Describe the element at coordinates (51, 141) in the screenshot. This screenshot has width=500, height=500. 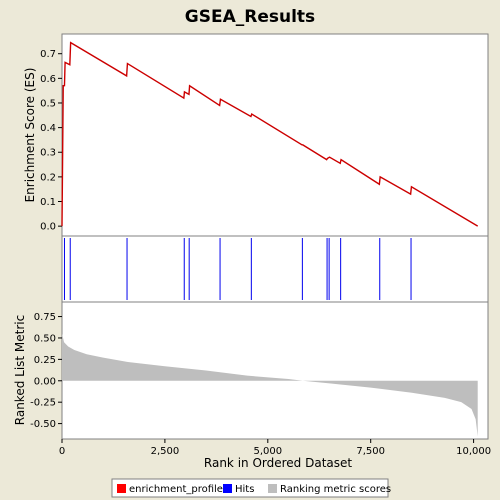
I see `es-y-axis: 0.0 0.1 0.2 0.3 0.4 0.5 0.6 0.7` at that location.